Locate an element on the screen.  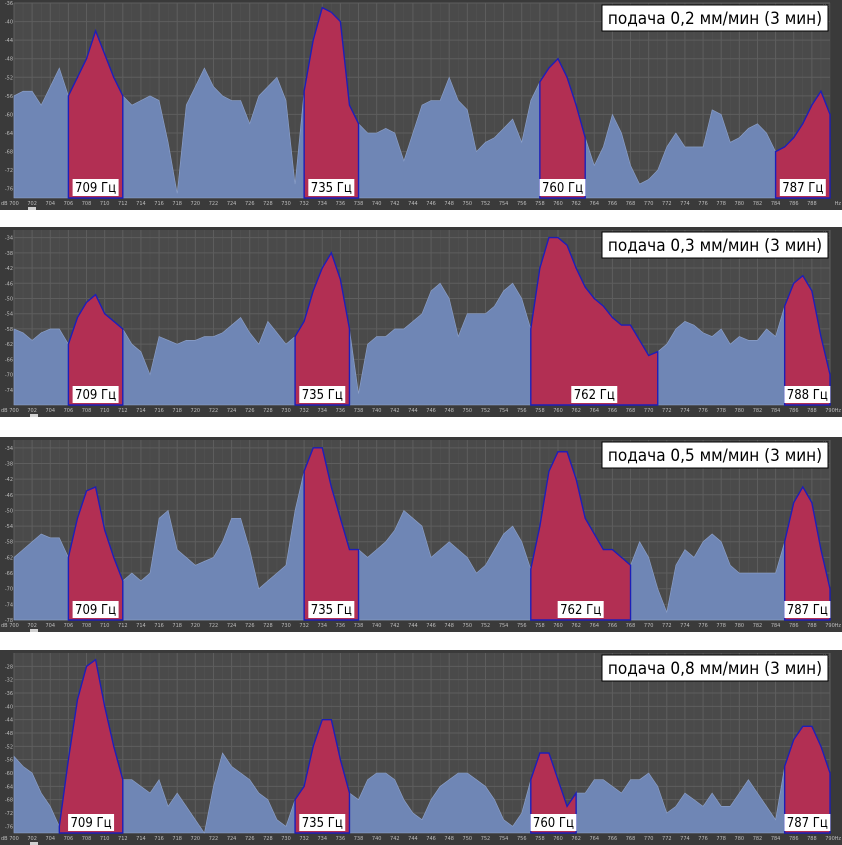
x-tick-label: 752 is located at coordinates (486, 411).